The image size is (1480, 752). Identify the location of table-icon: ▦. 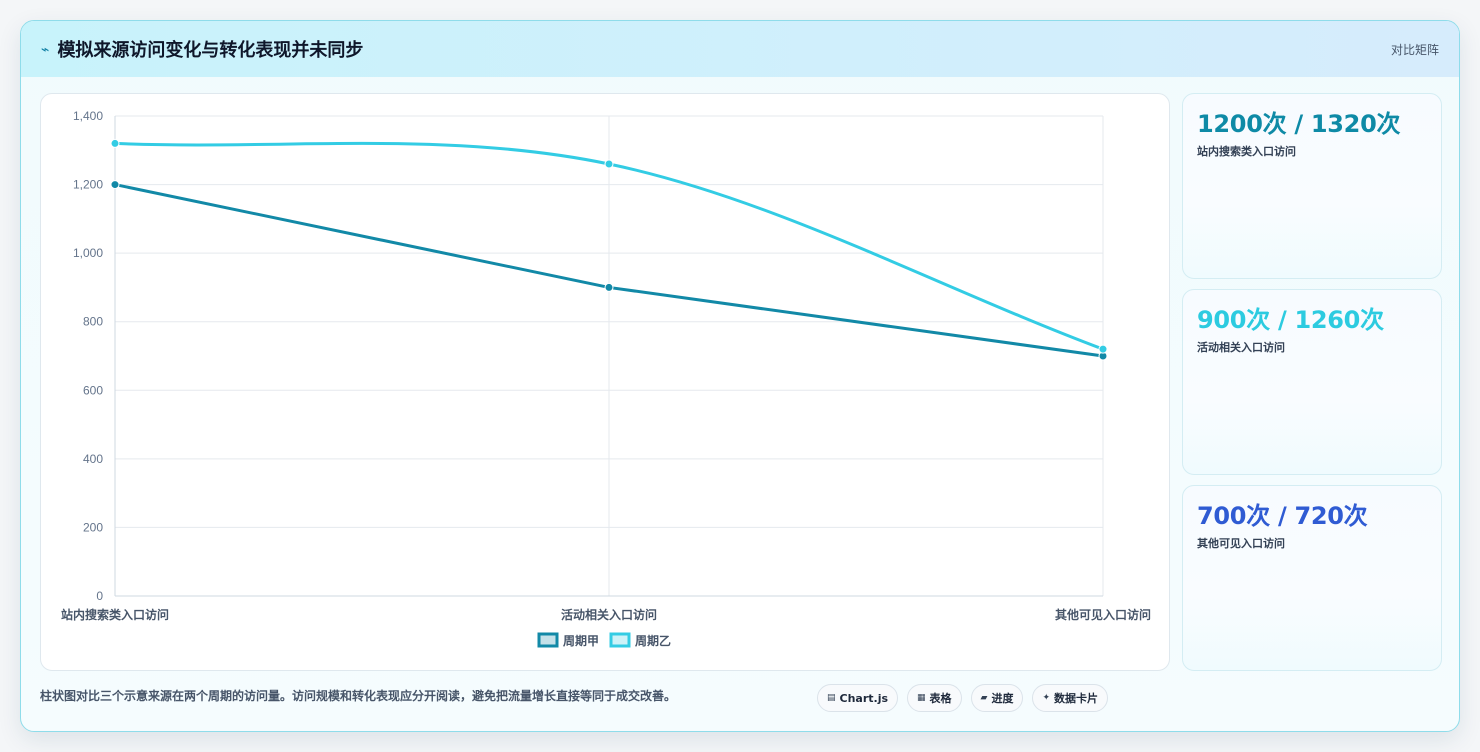
(921, 698).